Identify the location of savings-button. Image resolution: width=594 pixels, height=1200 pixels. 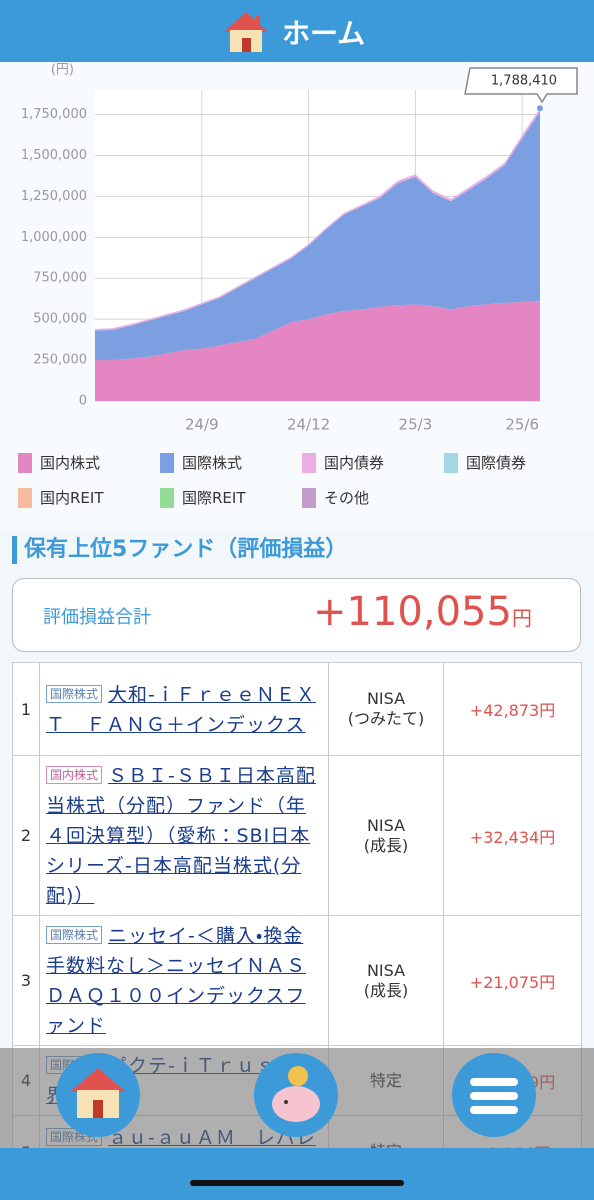
(296, 1095).